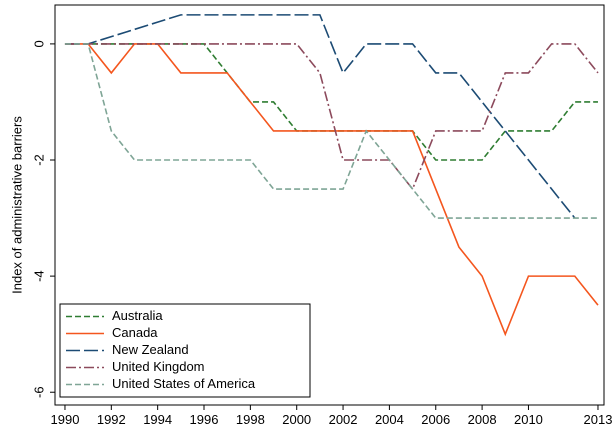 The image size is (616, 437). I want to click on x-tick-label: 1996, so click(204, 419).